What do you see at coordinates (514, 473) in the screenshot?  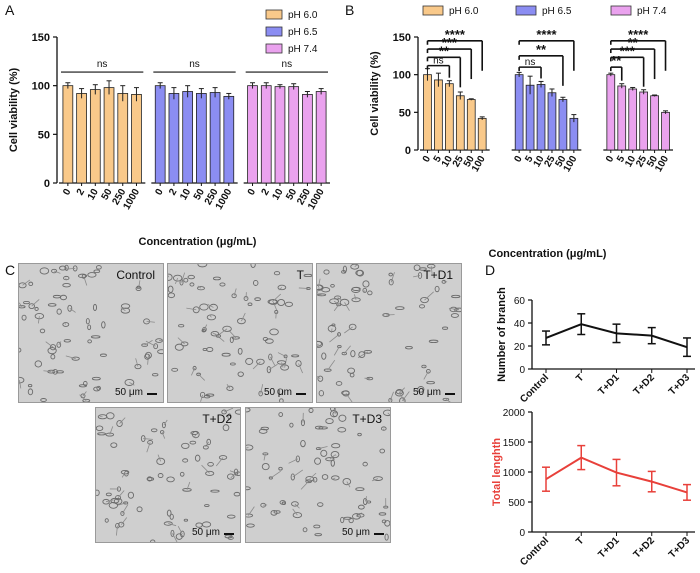 I see `chart-d-bottom-ytick-label: 1000` at bounding box center [514, 473].